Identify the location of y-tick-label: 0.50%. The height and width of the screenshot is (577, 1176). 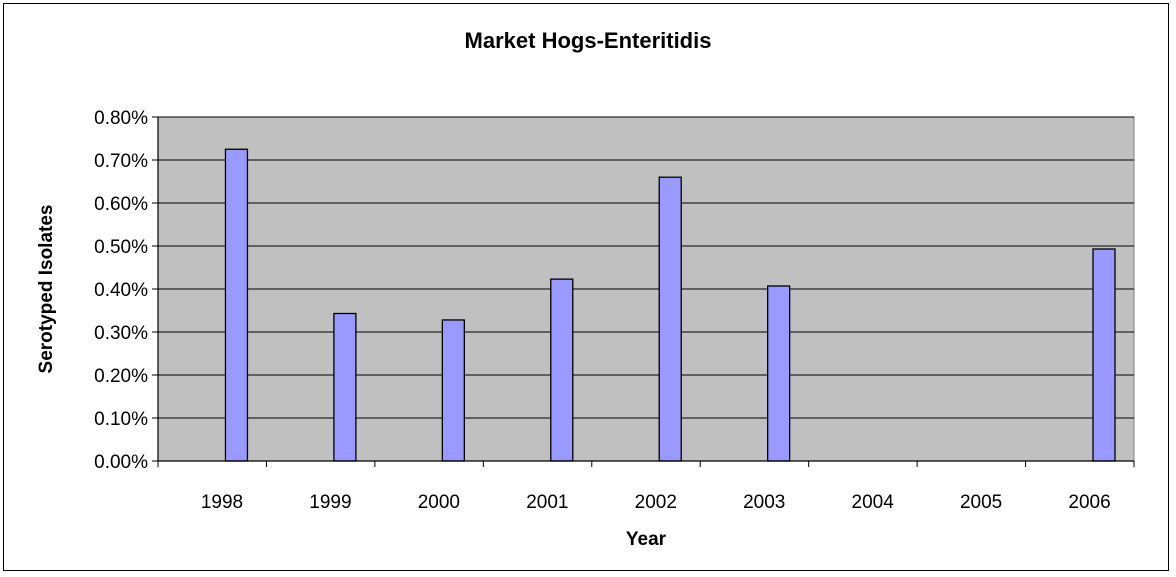
(121, 247).